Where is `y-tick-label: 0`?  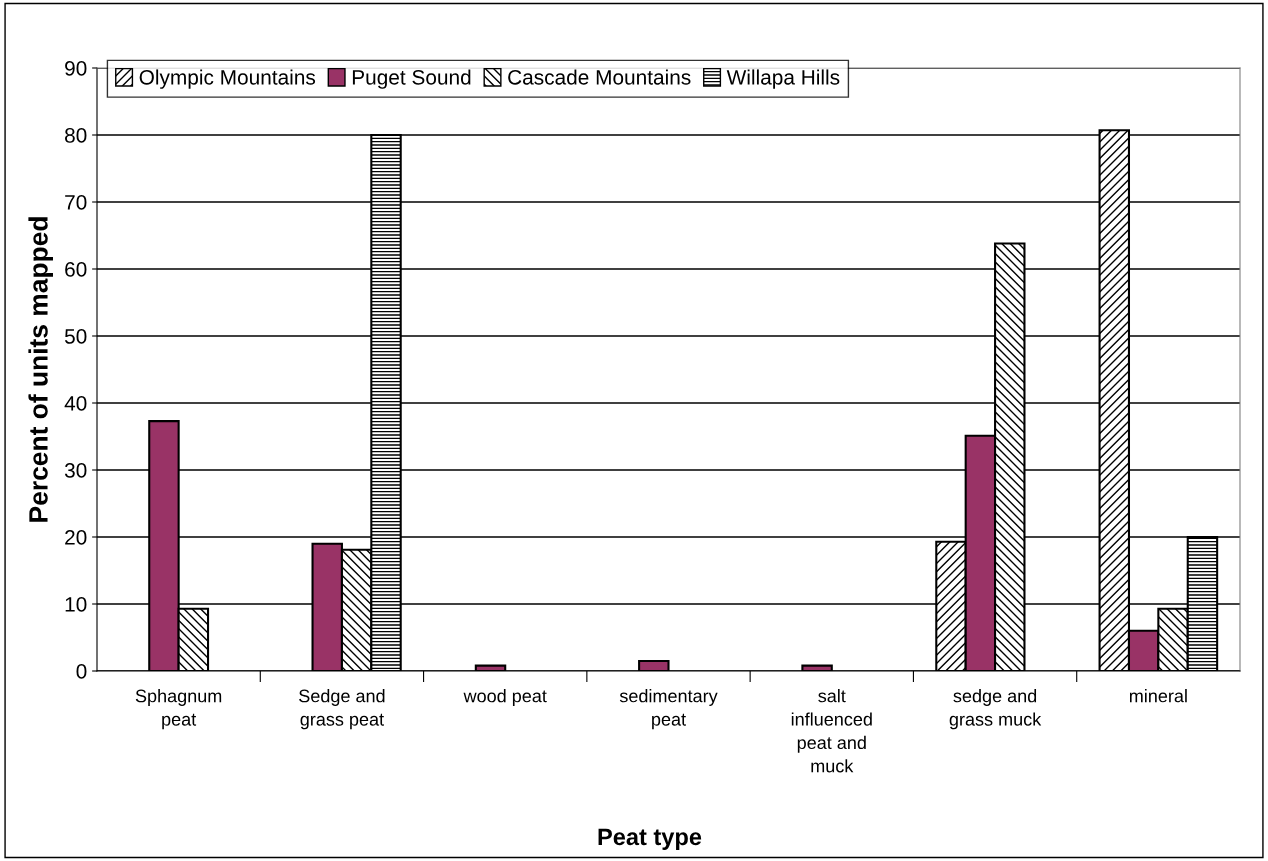
y-tick-label: 0 is located at coordinates (81, 671).